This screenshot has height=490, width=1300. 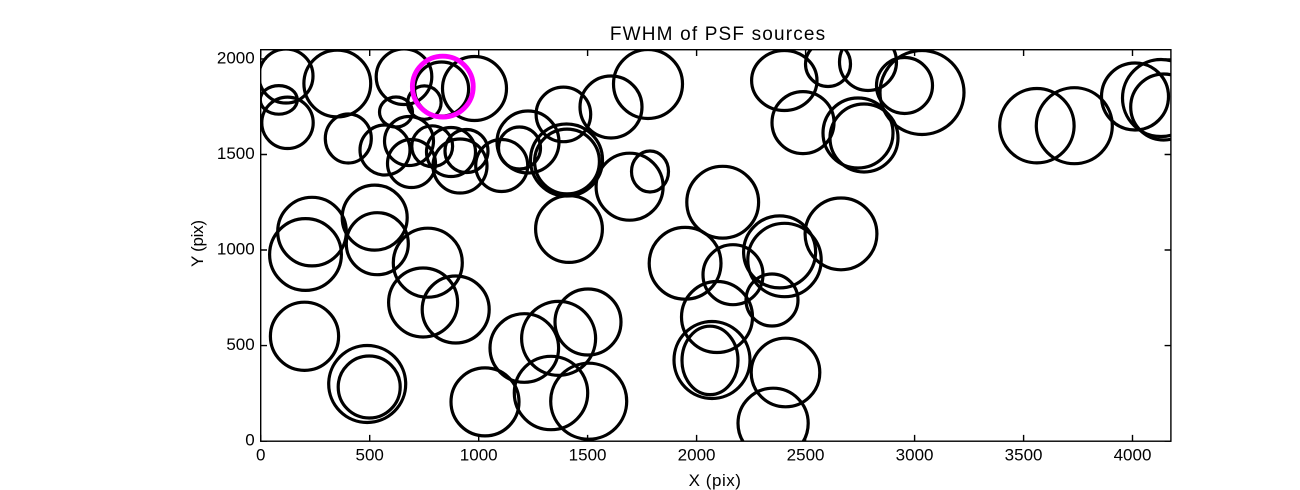 What do you see at coordinates (915, 455) in the screenshot?
I see `svg-text: 3000` at bounding box center [915, 455].